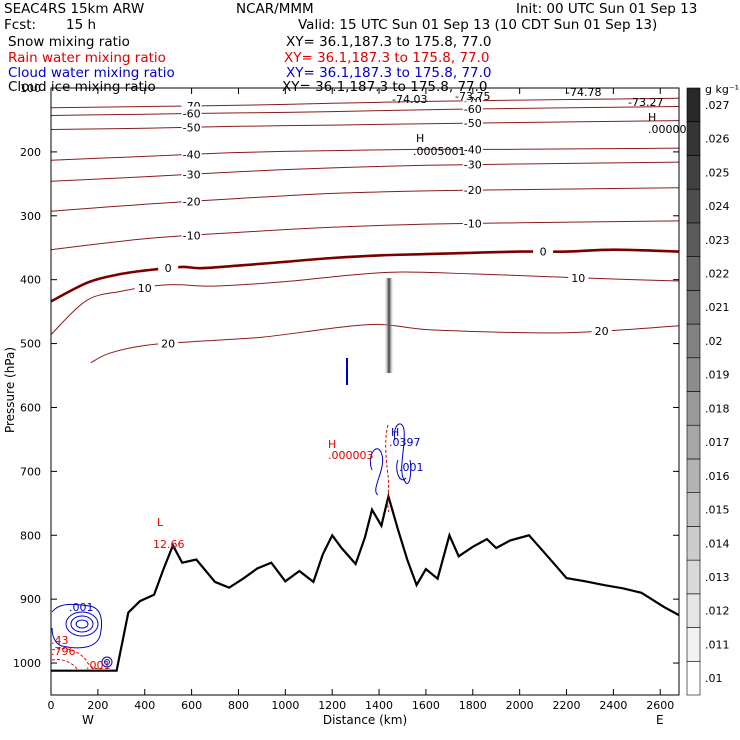 The height and width of the screenshot is (740, 740). I want to click on y-tick-label: 200, so click(30, 152).